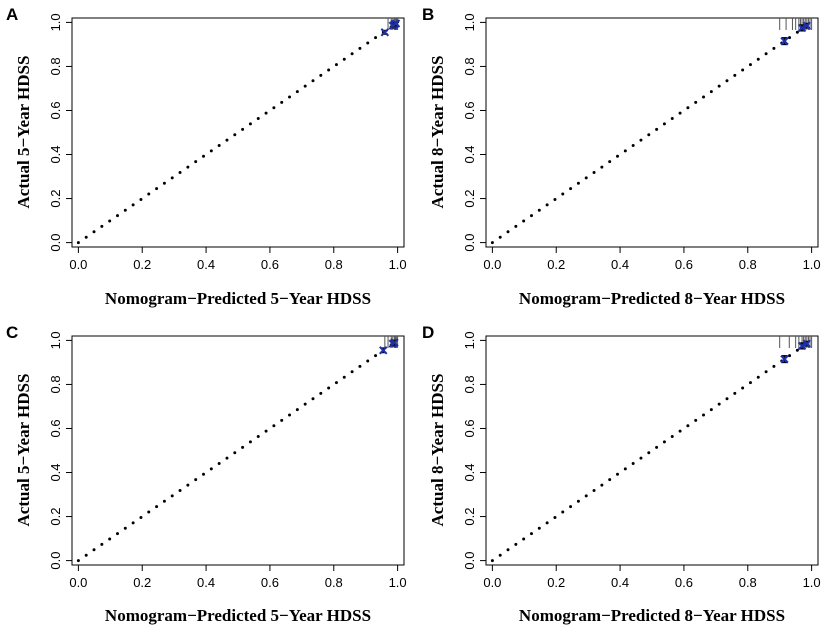 The image size is (829, 632). Describe the element at coordinates (428, 14) in the screenshot. I see `panel-letter: B` at that location.